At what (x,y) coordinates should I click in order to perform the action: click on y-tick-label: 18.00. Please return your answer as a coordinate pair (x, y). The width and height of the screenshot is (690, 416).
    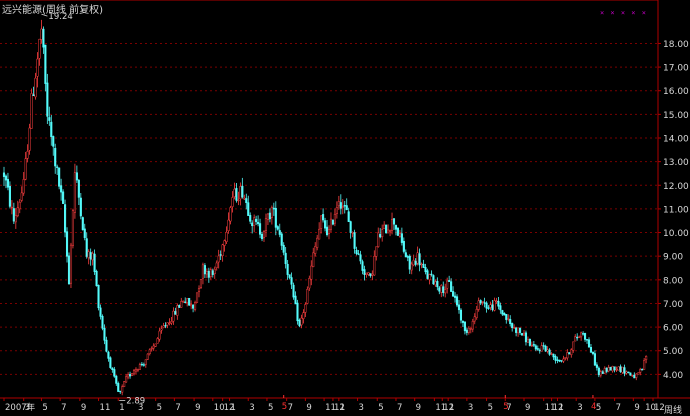
    Looking at the image, I should click on (676, 45).